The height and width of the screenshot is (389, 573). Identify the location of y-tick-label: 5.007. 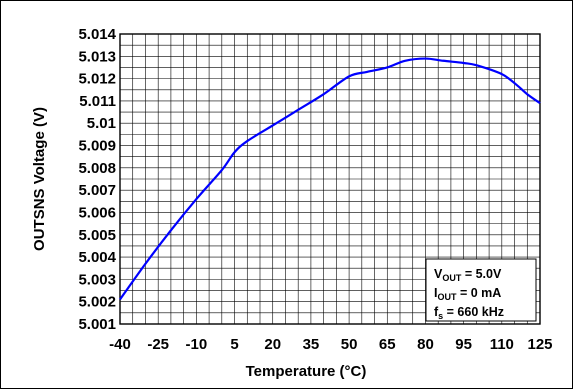
(97, 190).